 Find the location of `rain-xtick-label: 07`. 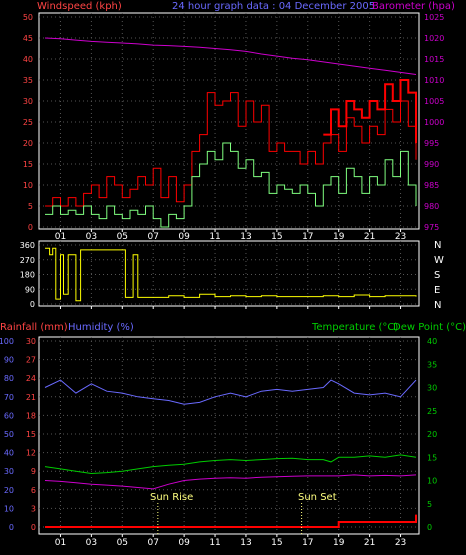

rain-xtick-label: 07 is located at coordinates (152, 543).